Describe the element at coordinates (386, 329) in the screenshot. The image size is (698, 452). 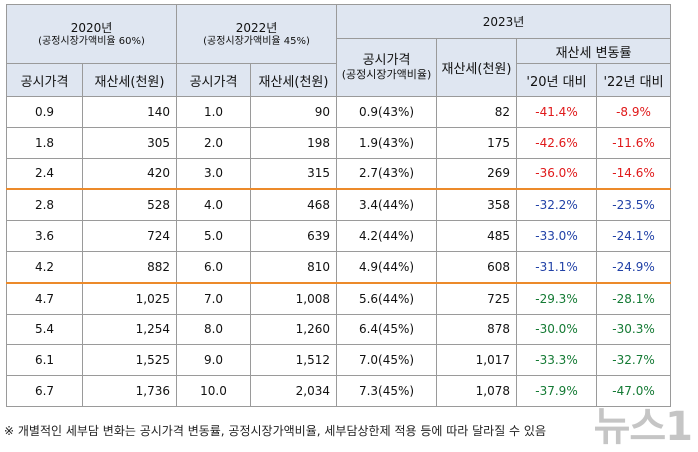
I see `official-price-2023-cell: 6.4(45%)` at that location.